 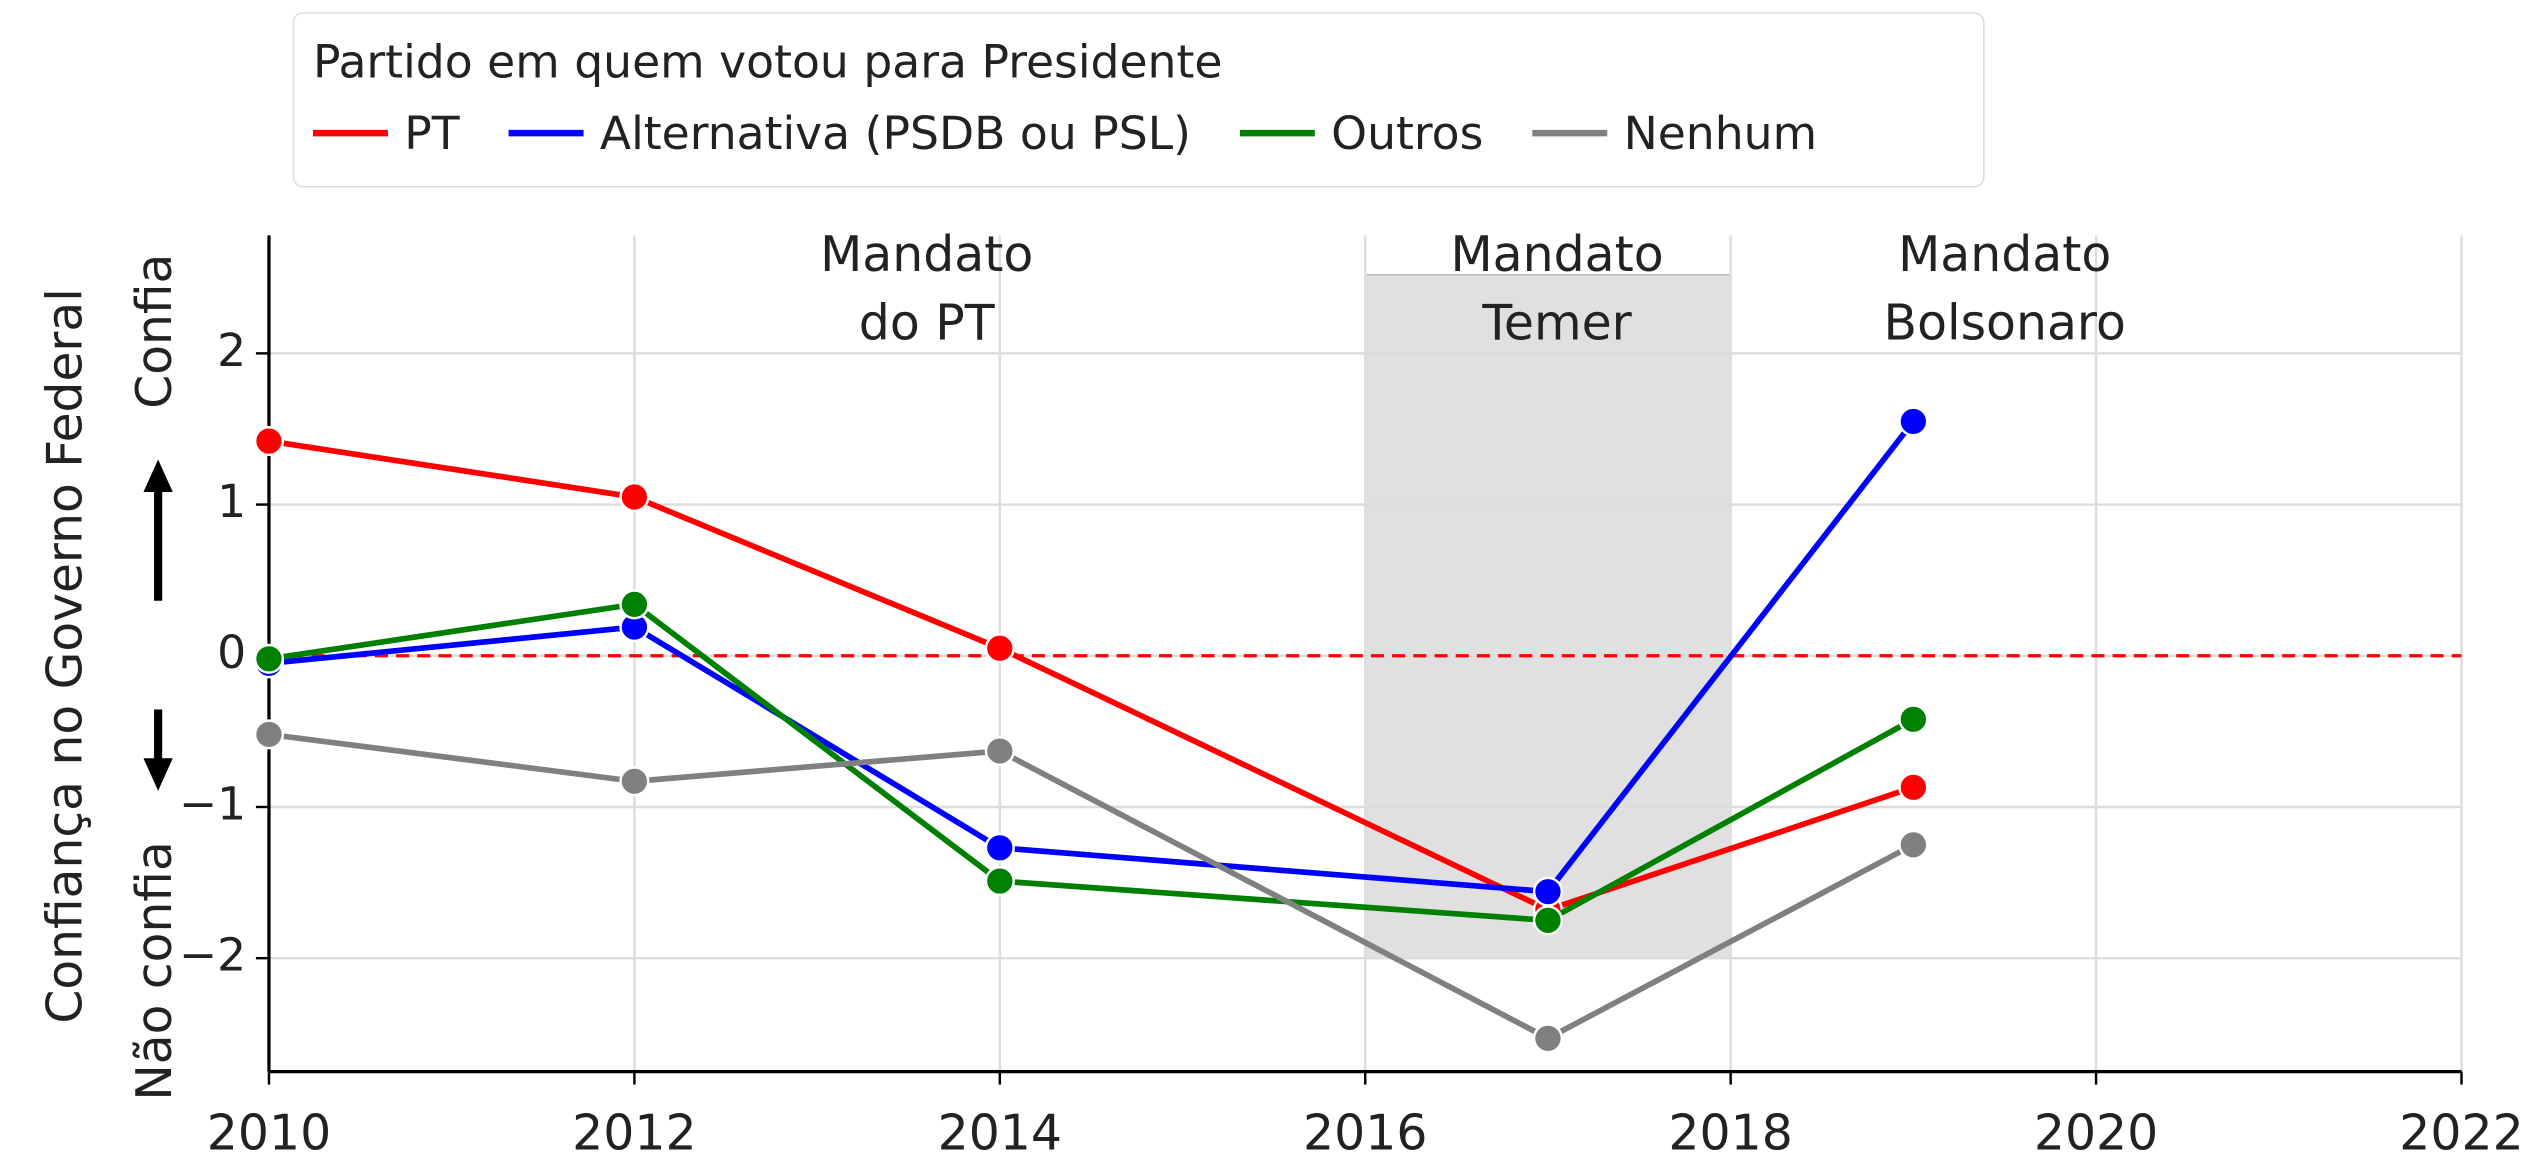 I want to click on y-label-bottom: Não confia, so click(x=154, y=971).